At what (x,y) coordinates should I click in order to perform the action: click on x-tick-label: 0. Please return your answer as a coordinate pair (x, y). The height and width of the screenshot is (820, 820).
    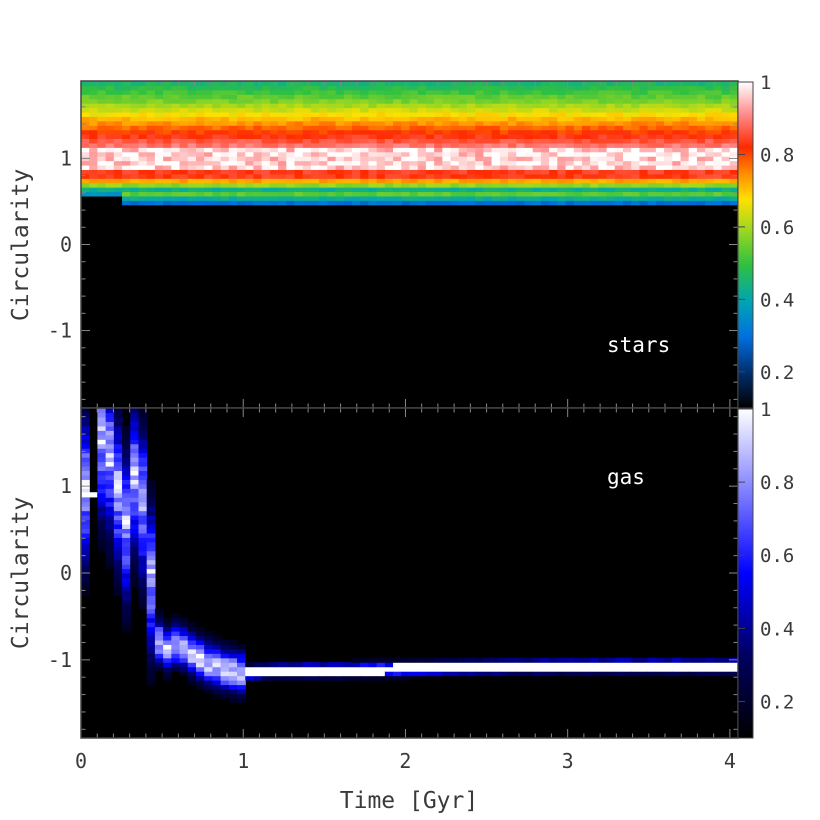
    Looking at the image, I should click on (81, 761).